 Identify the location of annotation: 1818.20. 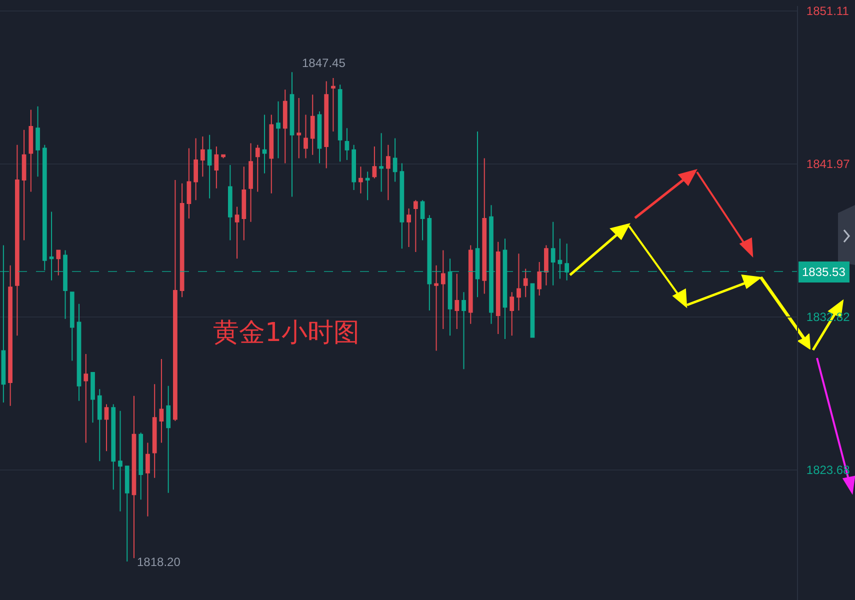
(159, 562).